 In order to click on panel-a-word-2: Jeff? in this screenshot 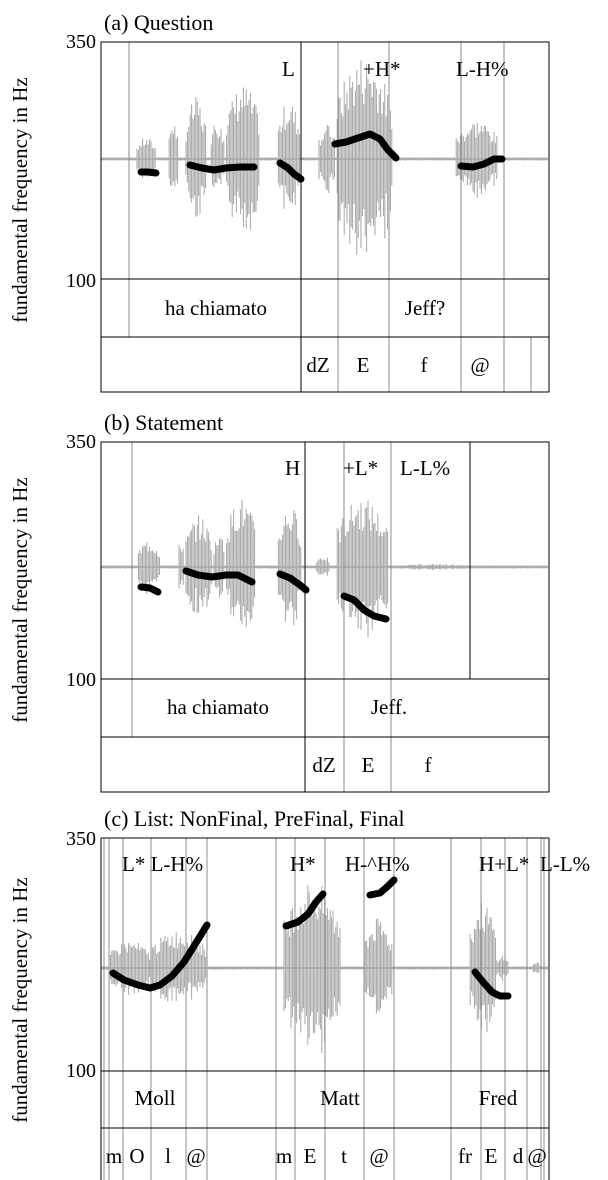, I will do `click(425, 308)`.